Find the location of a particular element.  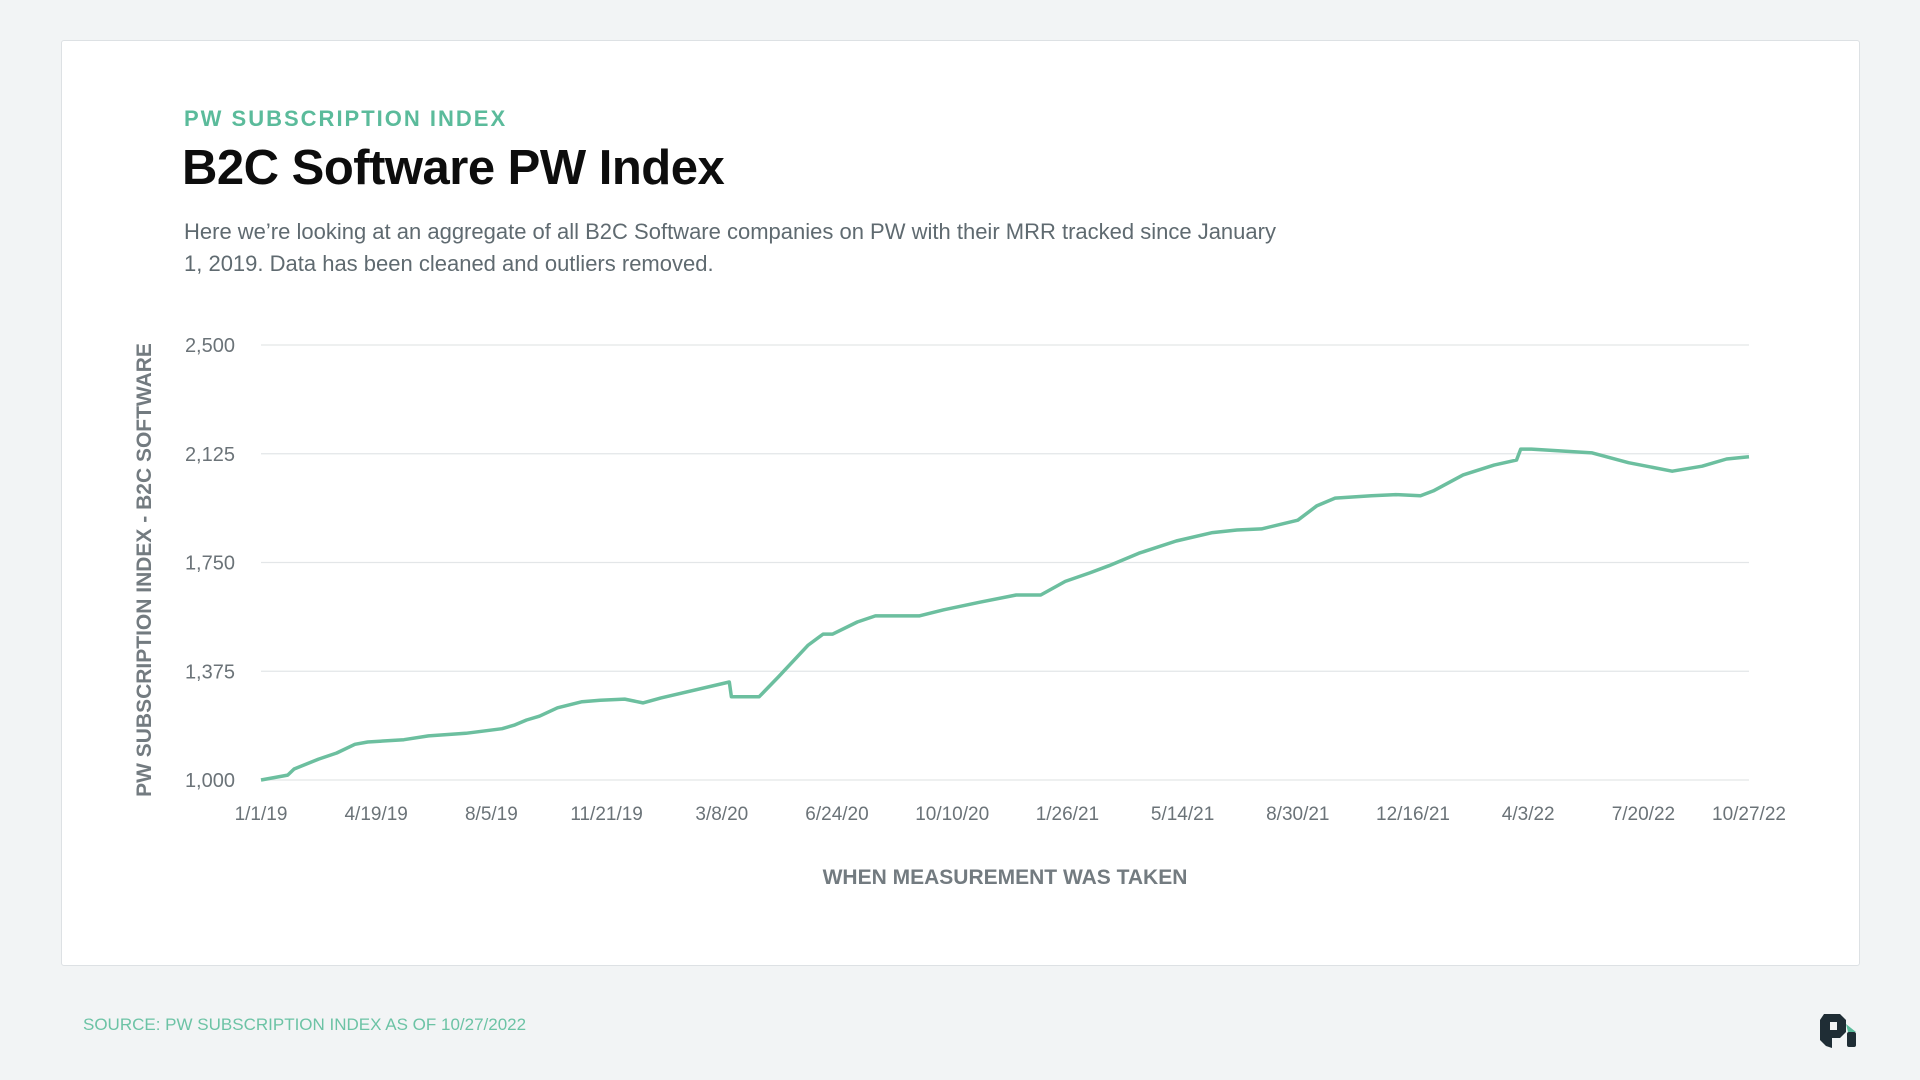

x-tick-label: 1/1/19 is located at coordinates (261, 814).